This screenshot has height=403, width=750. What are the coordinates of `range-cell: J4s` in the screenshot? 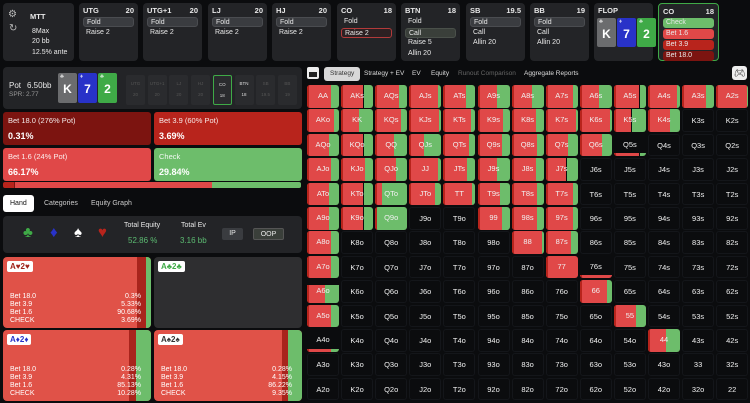 It's located at (664, 169).